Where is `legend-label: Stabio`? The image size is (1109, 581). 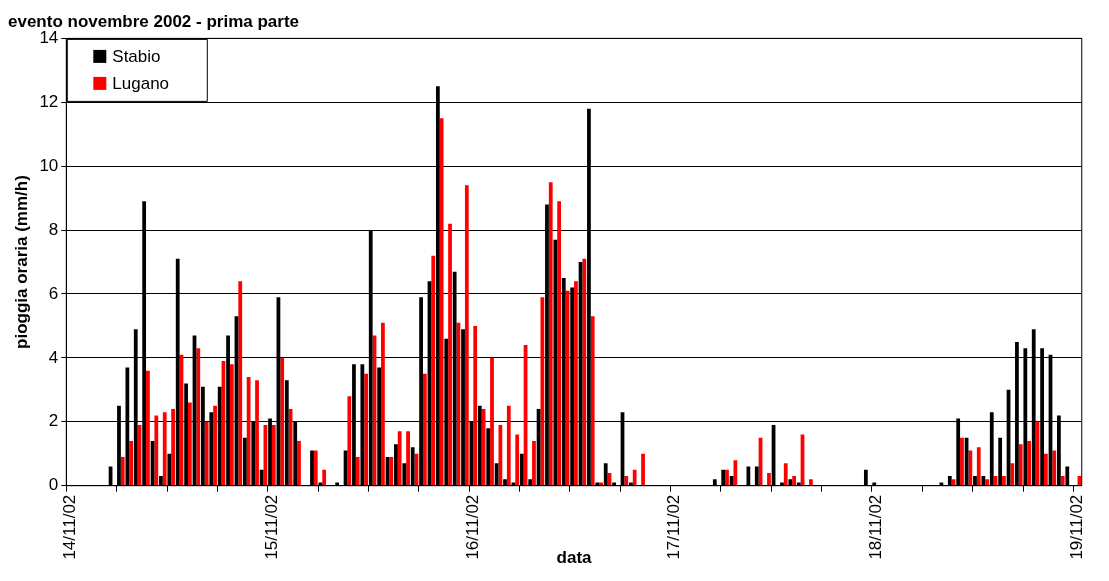
legend-label: Stabio is located at coordinates (136, 56).